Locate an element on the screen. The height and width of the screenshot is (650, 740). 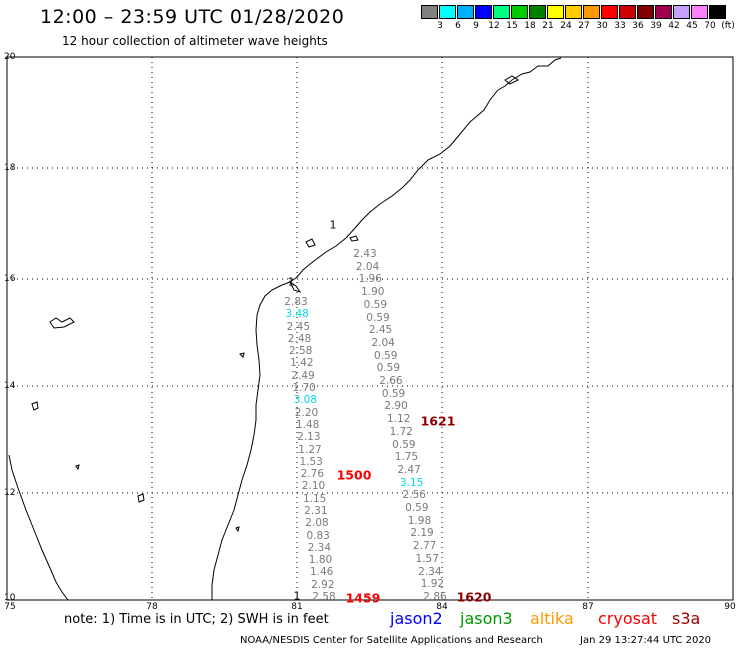
generation-timestamp: Jan 29 13:27:44 UTC 2020 is located at coordinates (646, 640).